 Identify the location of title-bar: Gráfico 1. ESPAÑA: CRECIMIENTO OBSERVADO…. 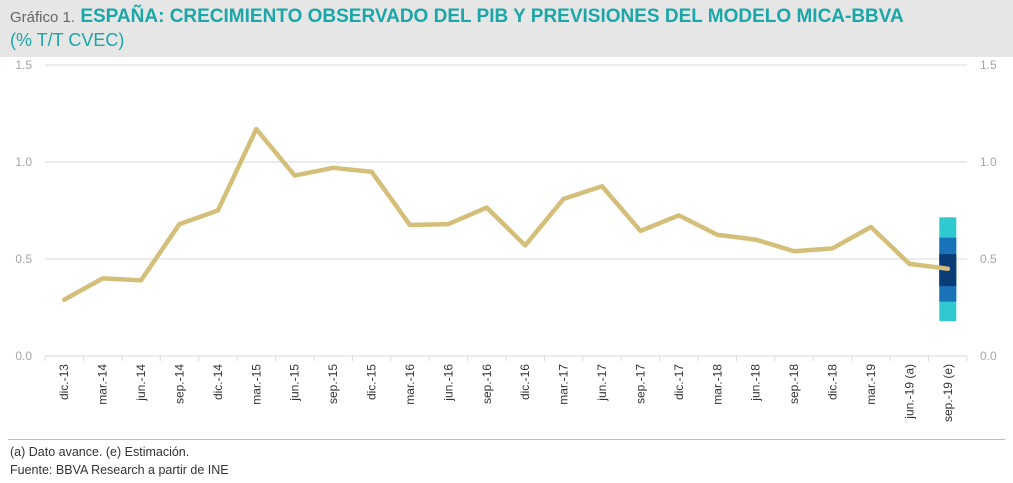
(506, 28).